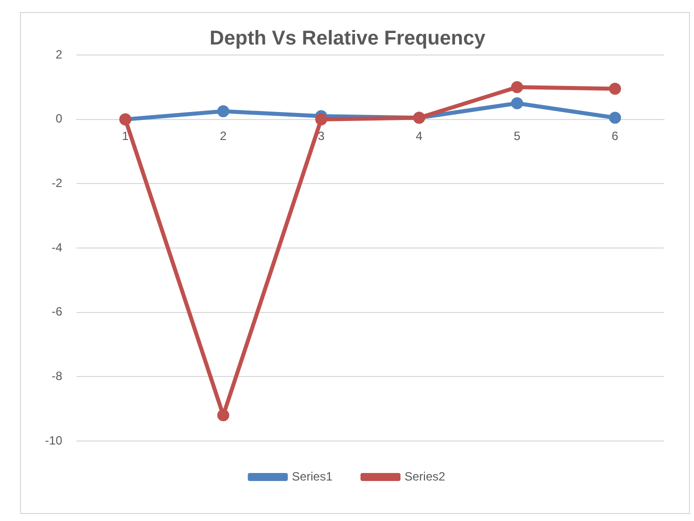 The image size is (694, 521). What do you see at coordinates (517, 135) in the screenshot?
I see `x-tick-label: 5` at bounding box center [517, 135].